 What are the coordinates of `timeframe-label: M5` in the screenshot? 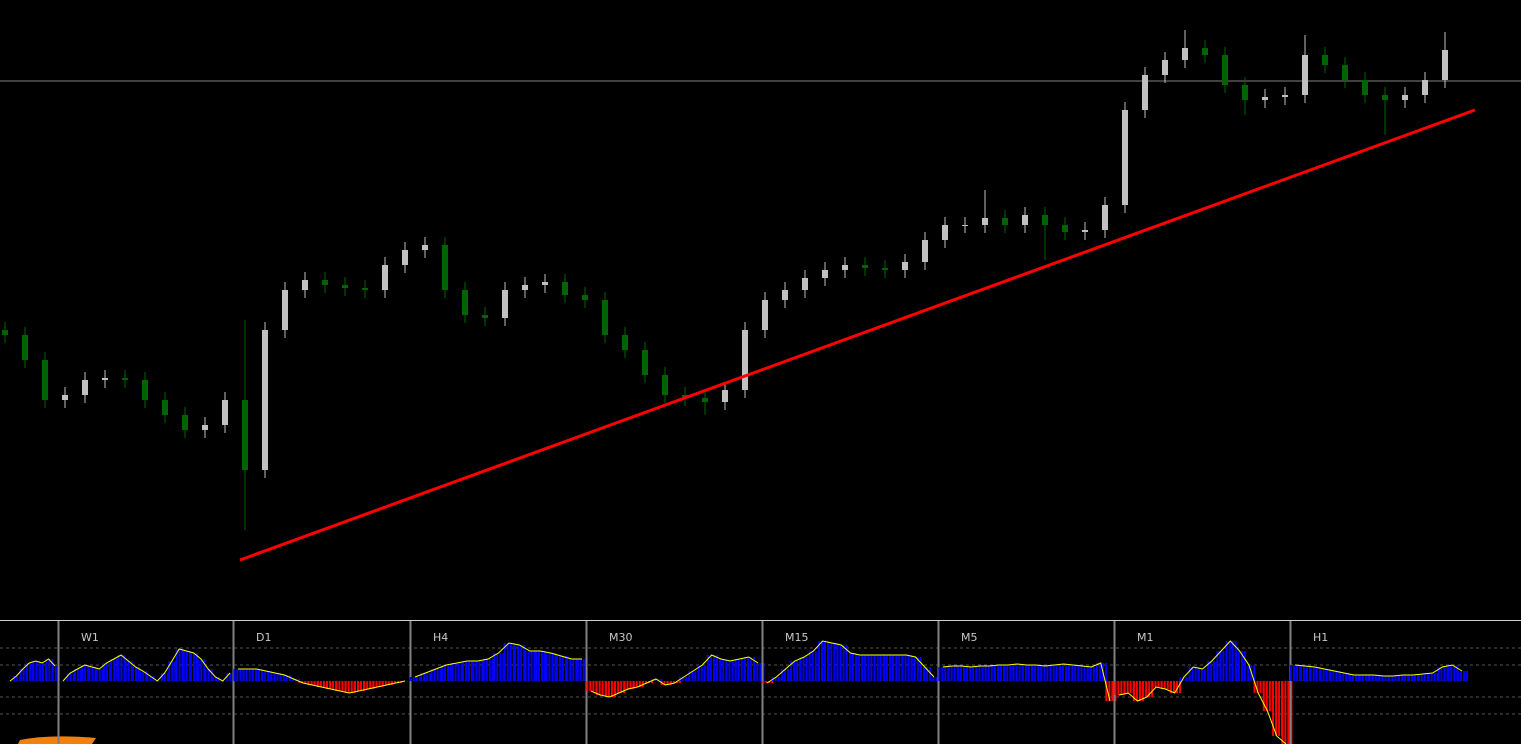 It's located at (969, 637).